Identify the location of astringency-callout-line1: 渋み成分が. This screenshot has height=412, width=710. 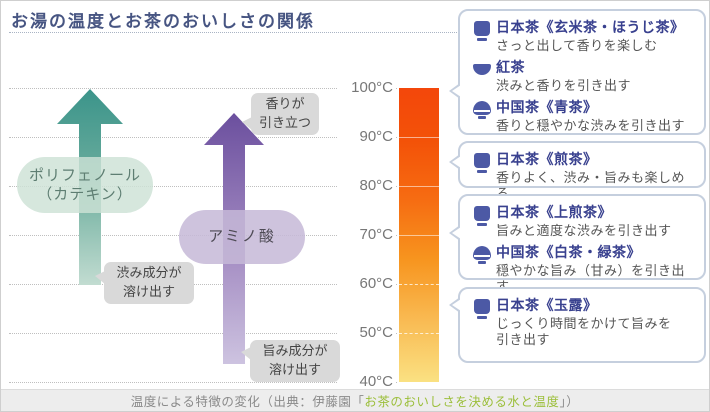
(149, 273).